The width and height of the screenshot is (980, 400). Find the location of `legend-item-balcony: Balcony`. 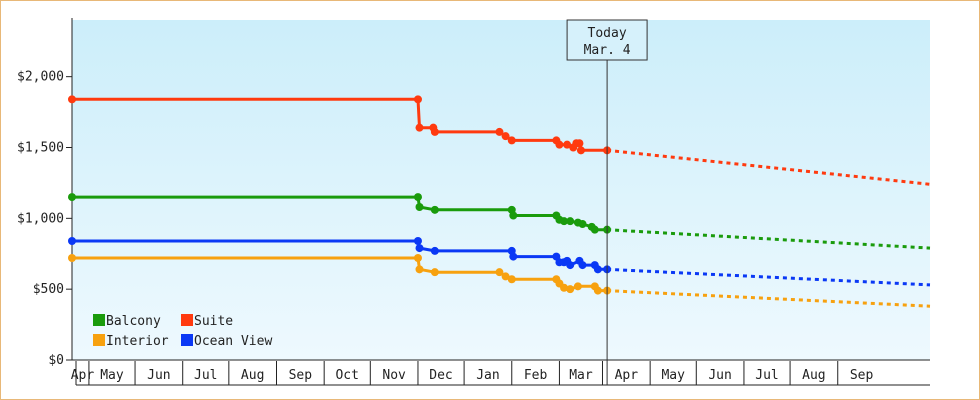

legend-item-balcony: Balcony is located at coordinates (127, 321).